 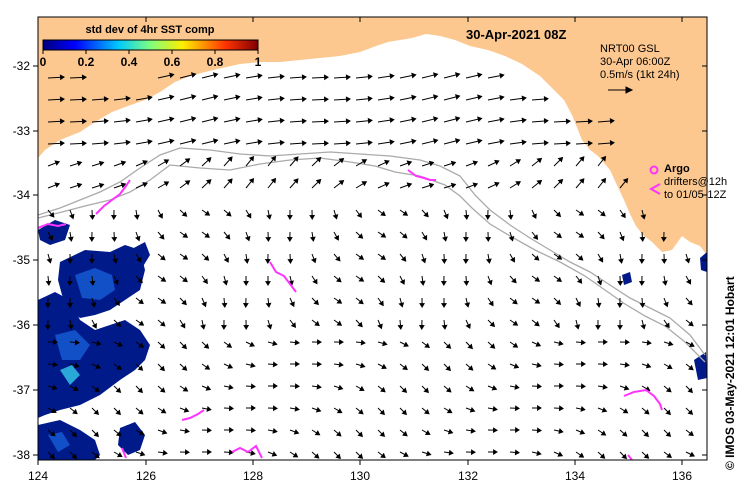 What do you see at coordinates (468, 476) in the screenshot?
I see `longitude-tick-label: 132` at bounding box center [468, 476].